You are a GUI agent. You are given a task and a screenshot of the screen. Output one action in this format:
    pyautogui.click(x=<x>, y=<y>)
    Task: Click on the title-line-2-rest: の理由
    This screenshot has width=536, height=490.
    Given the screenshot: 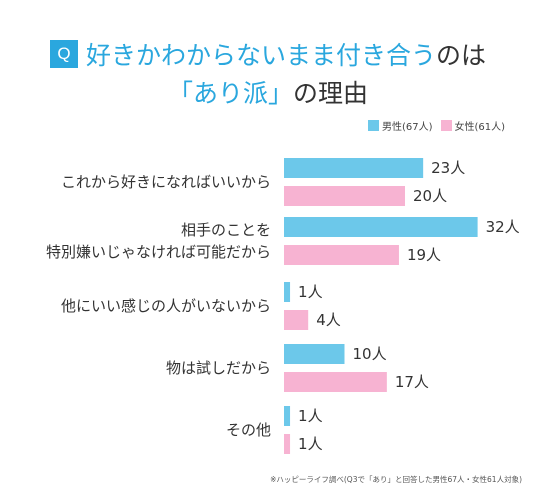 What is the action you would take?
    pyautogui.click(x=331, y=93)
    